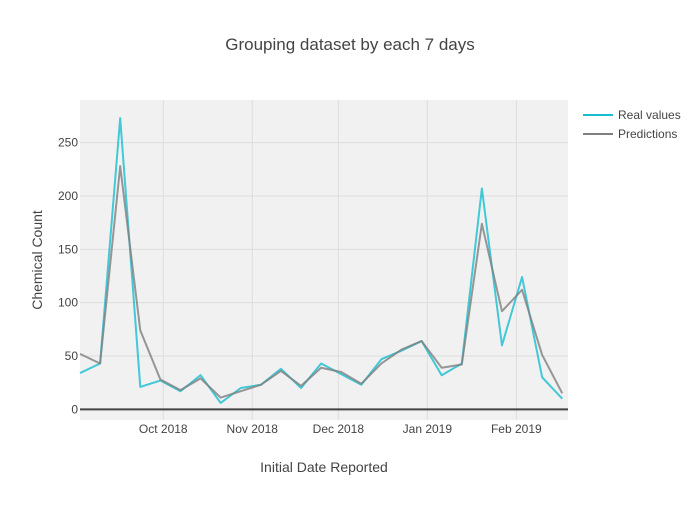 Image resolution: width=700 pixels, height=505 pixels. I want to click on x-axis-ticks: Oct 2018 Nov 2018 Dec 2018 Jan 2019 Feb 2019, so click(340, 429).